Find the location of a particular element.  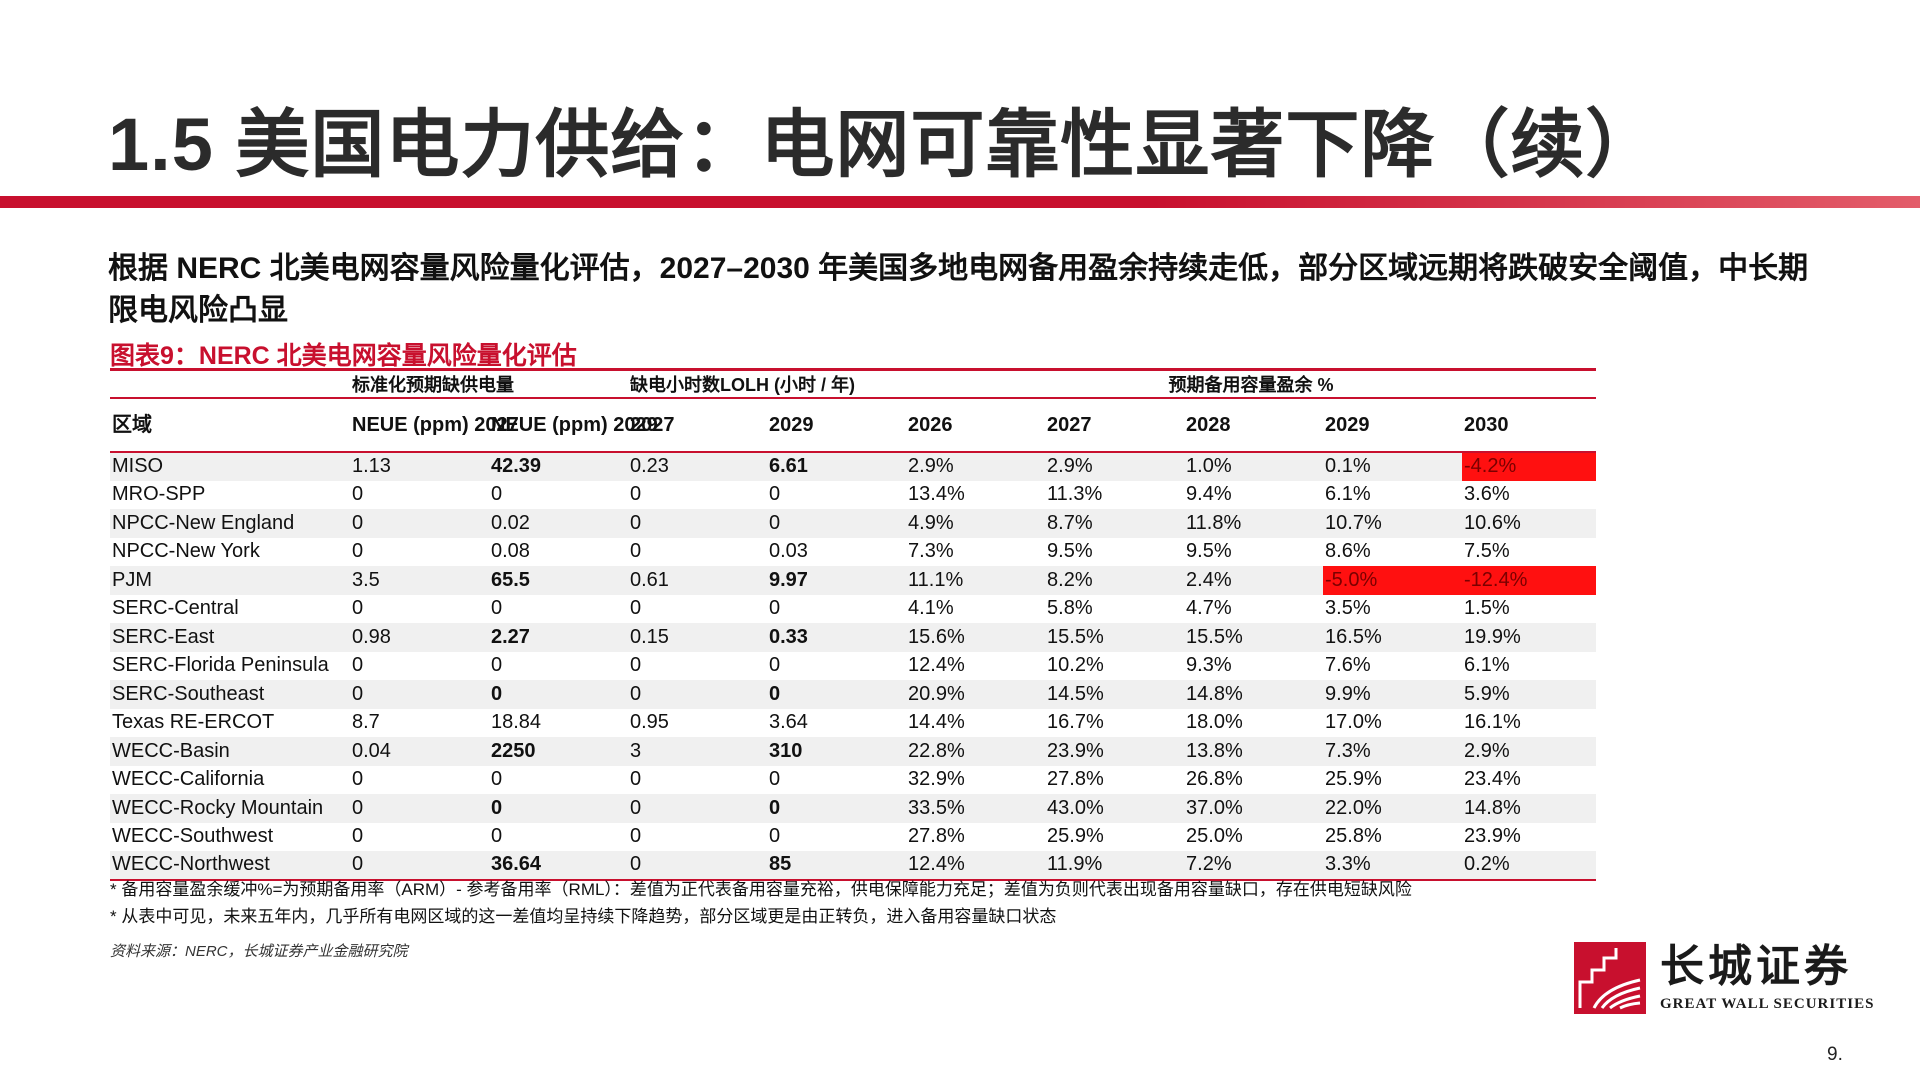

table-cell: 26.8% is located at coordinates (1214, 779).